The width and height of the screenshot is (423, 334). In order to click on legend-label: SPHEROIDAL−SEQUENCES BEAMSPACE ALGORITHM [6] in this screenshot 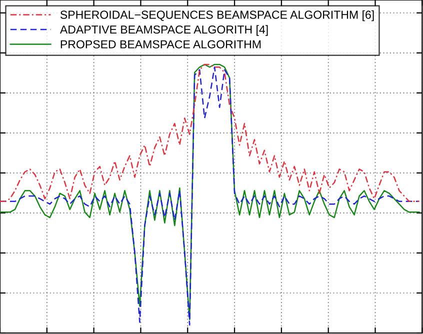, I will do `click(217, 16)`.